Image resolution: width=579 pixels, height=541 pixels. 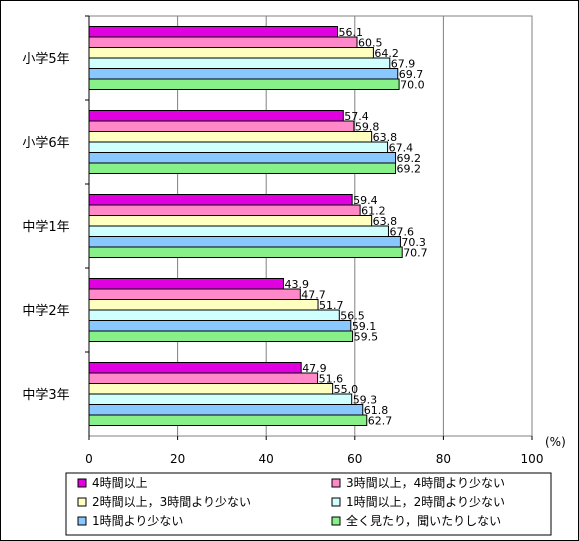 I want to click on category-label: 中学3年, so click(x=45, y=395).